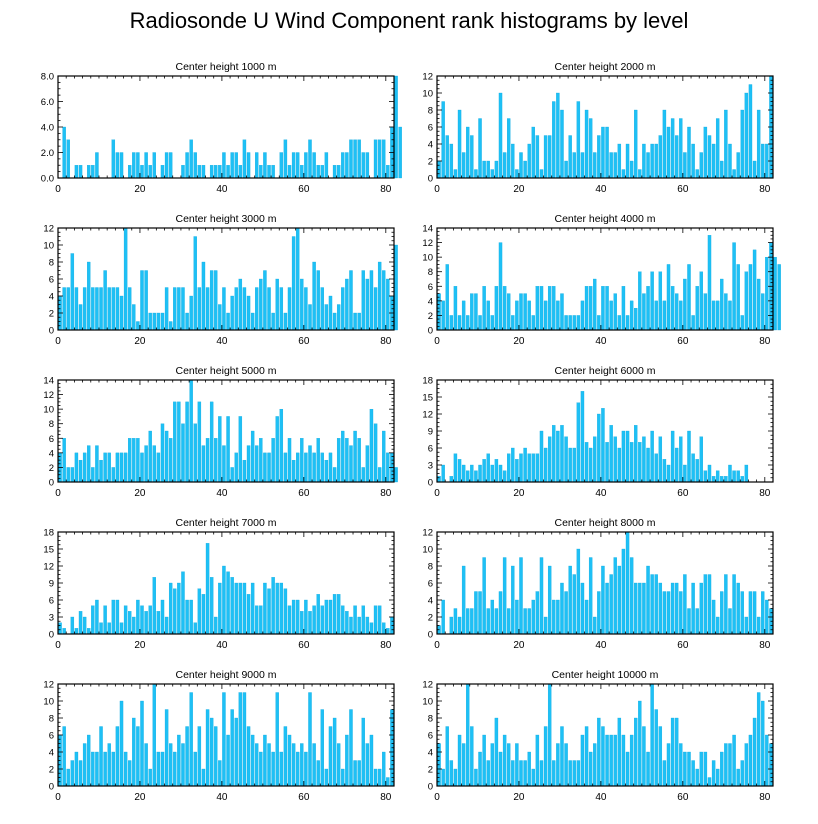 The height and width of the screenshot is (824, 818). I want to click on histogram-panel: Center height 5000 m 0 20 40 60 80 0 2 4 6 8 10 12 14, so click(220, 432).